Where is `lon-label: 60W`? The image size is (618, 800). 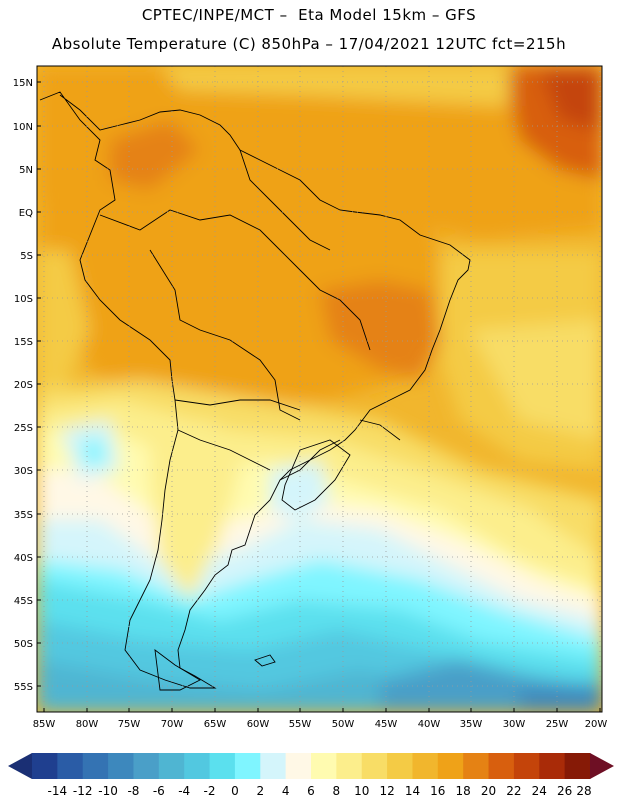
lon-label: 60W is located at coordinates (258, 724).